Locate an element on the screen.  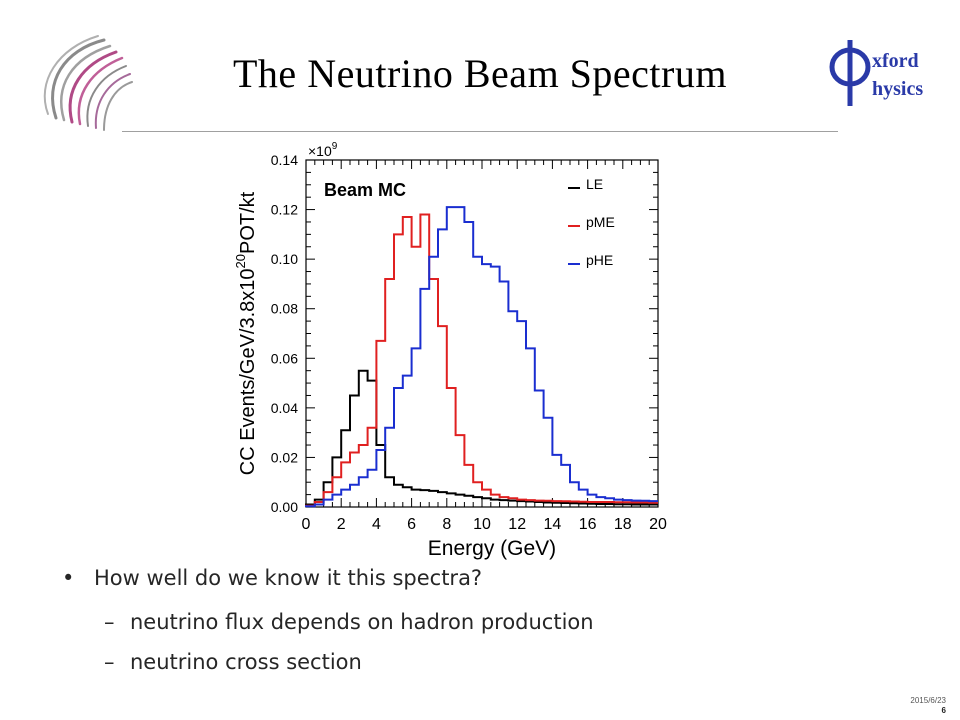
x-axis-label: Energy (GeV) is located at coordinates (492, 548).